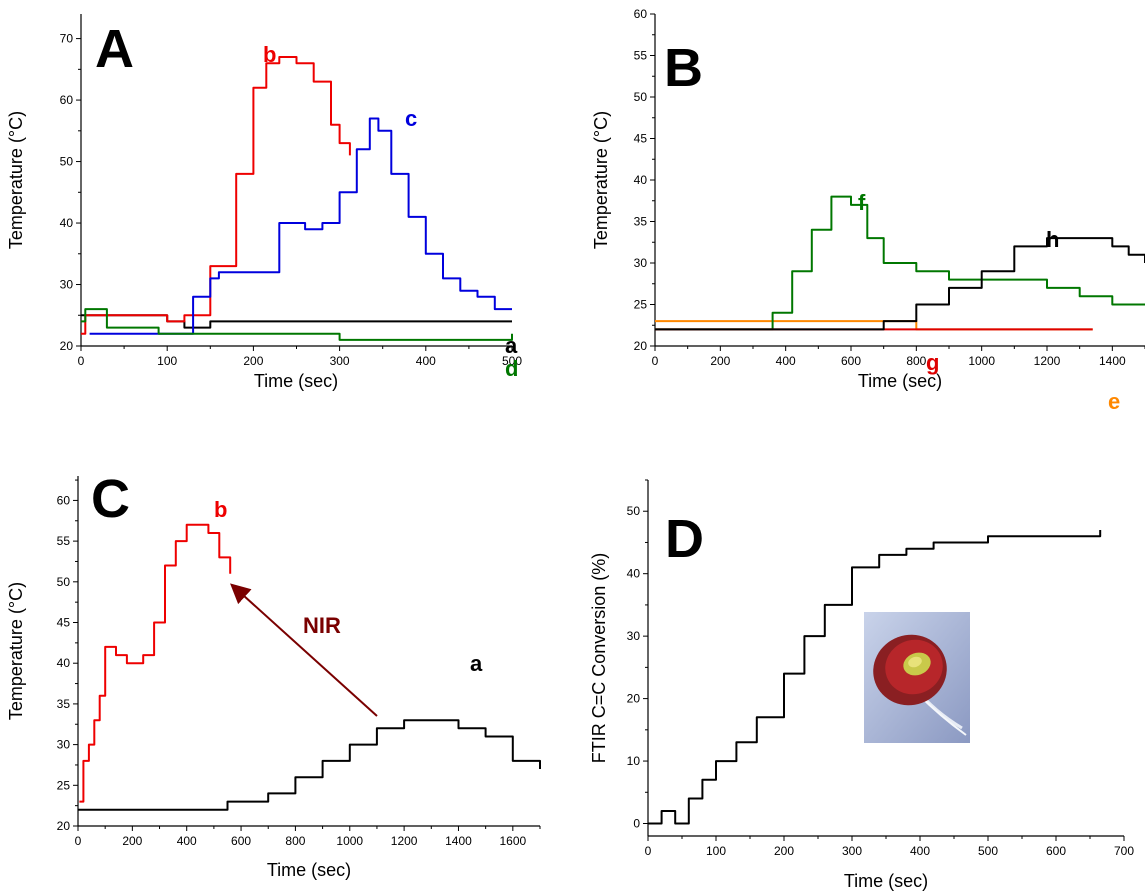  I want to click on panel-letter: D, so click(684, 539).